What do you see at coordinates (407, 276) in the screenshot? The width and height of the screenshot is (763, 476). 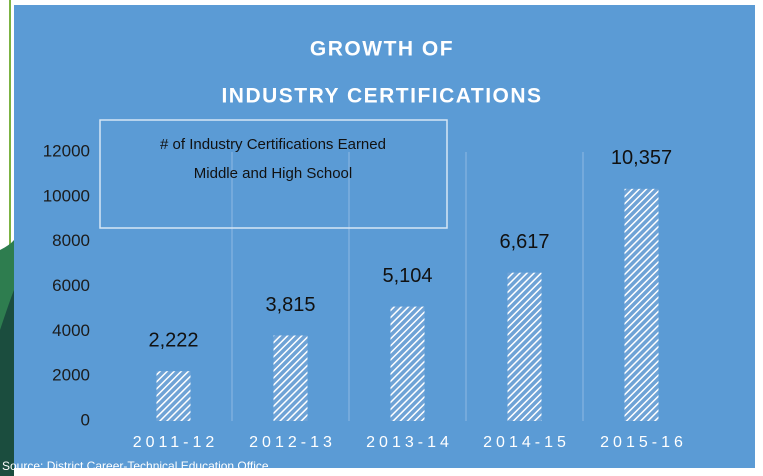 I see `data-label: 5,104` at bounding box center [407, 276].